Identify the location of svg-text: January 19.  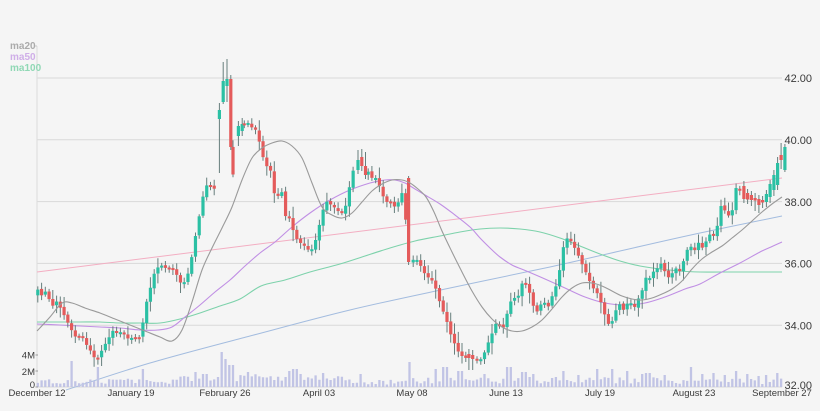
(130, 393).